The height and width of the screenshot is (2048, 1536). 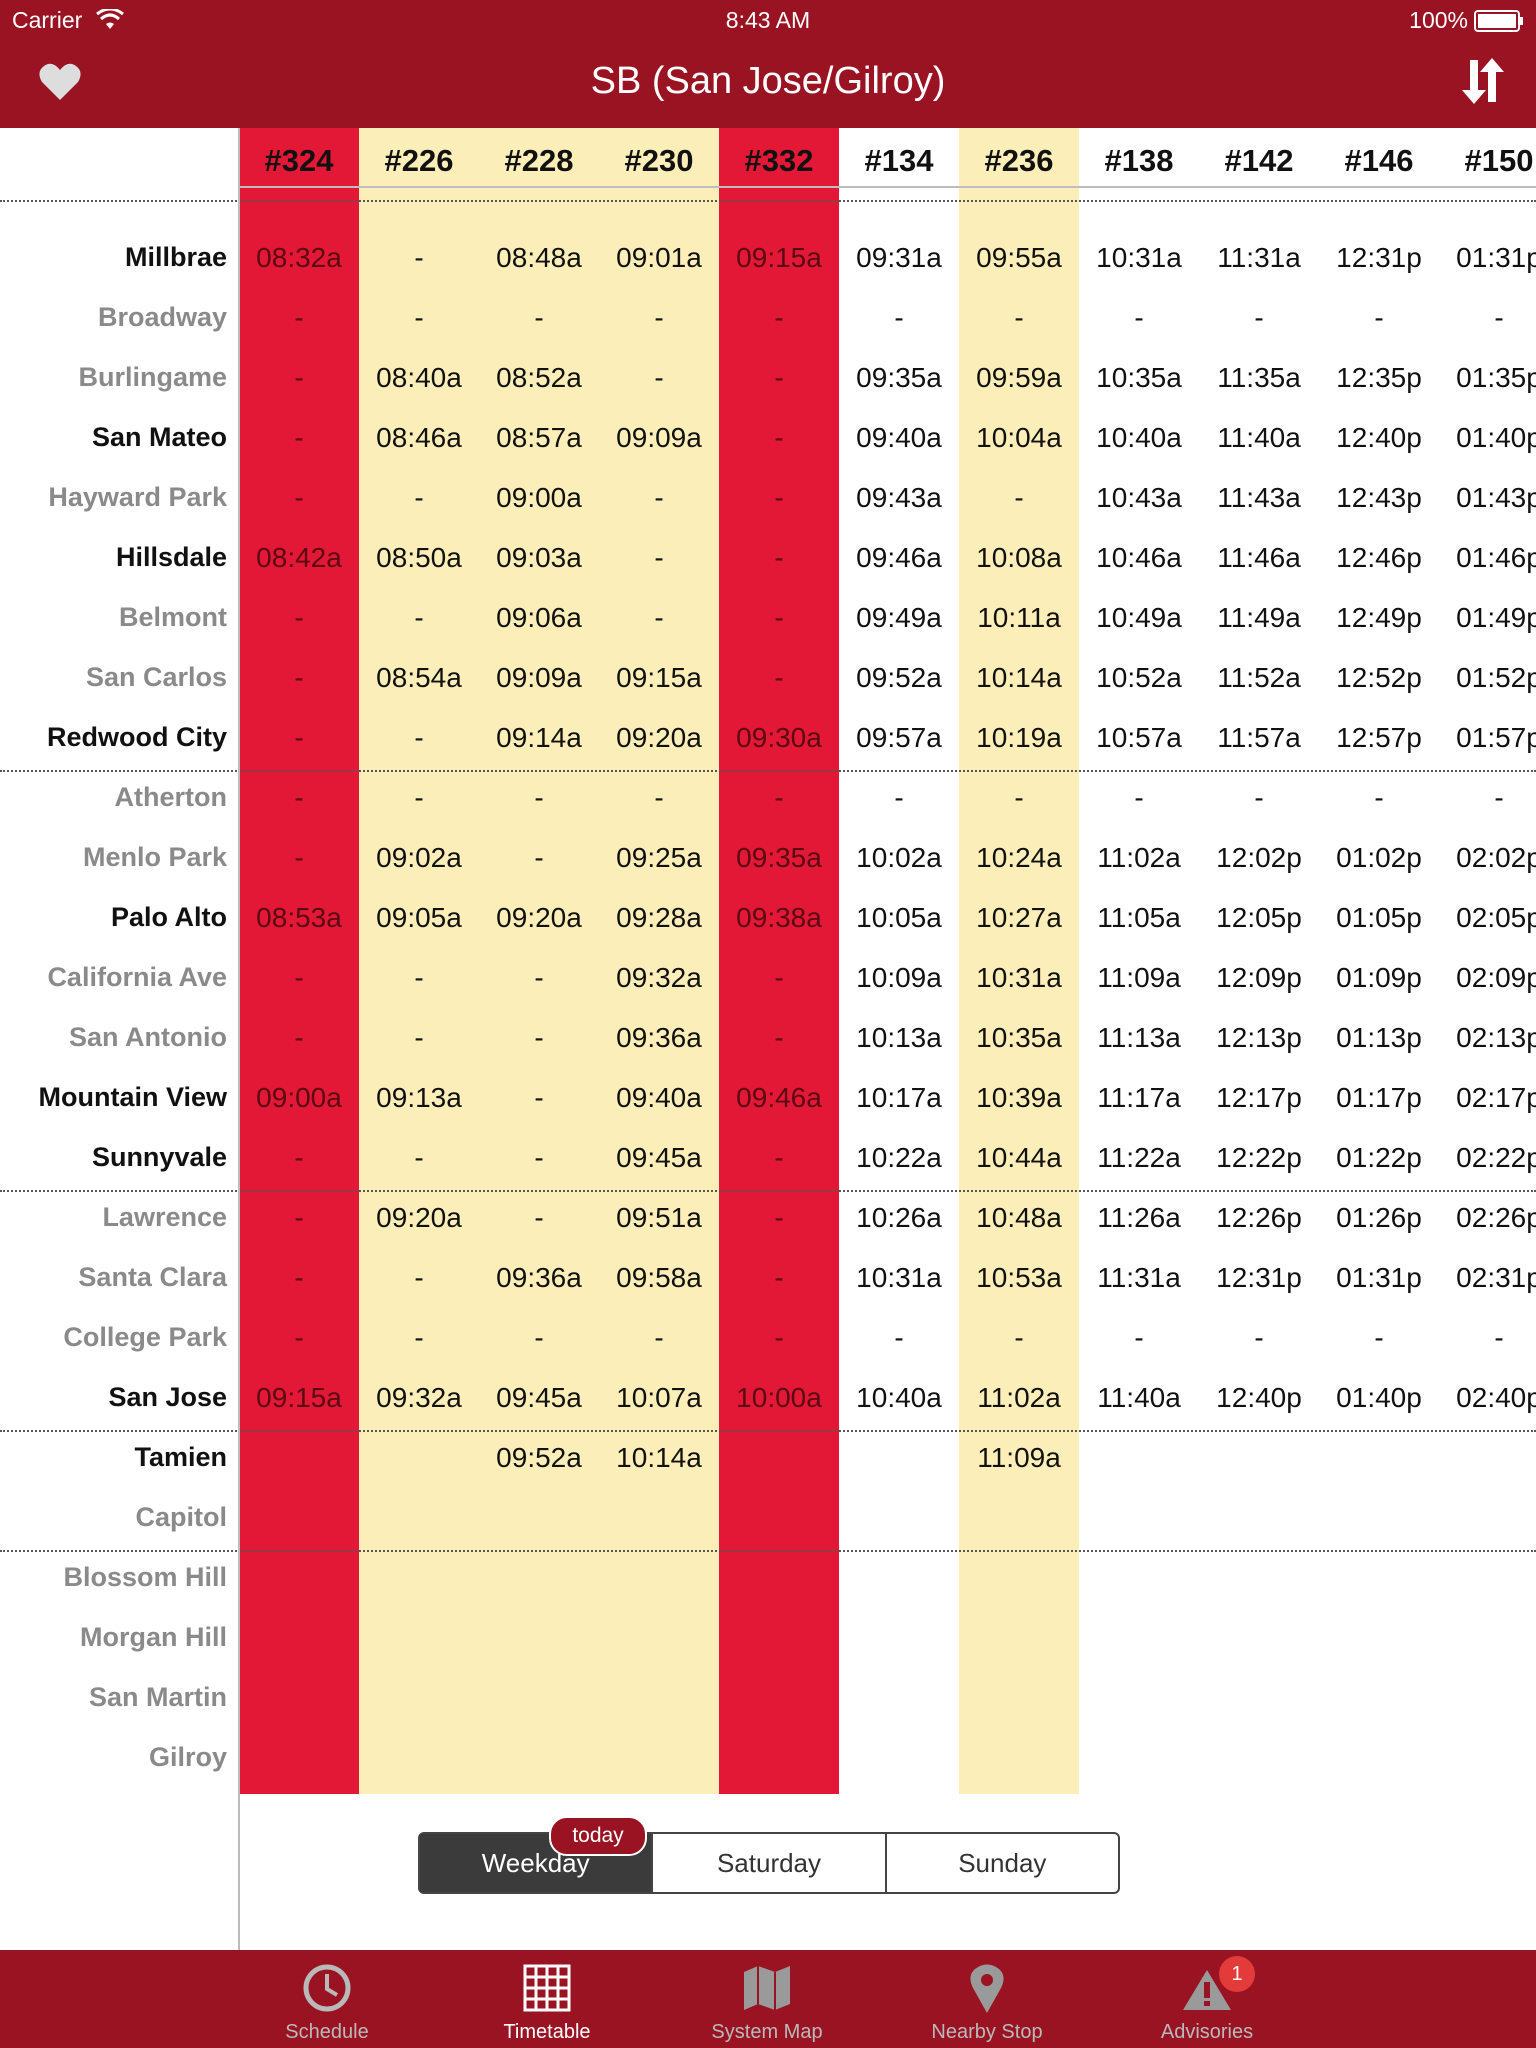 I want to click on train-number-header: #150, so click(x=1499, y=160).